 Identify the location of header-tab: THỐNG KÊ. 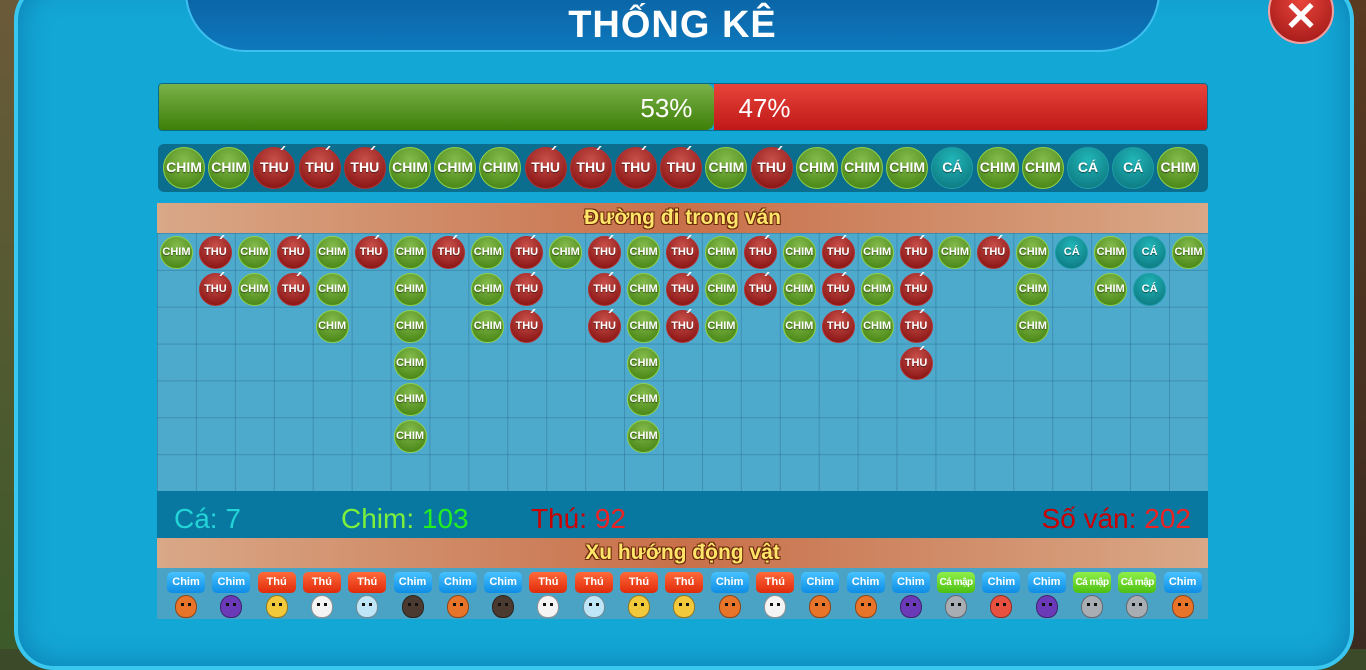
(672, 26).